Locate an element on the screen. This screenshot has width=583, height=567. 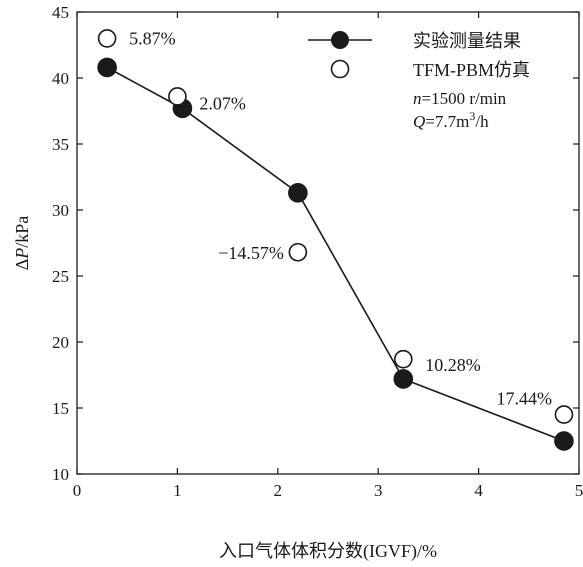
x-tick-label: 2 is located at coordinates (278, 490).